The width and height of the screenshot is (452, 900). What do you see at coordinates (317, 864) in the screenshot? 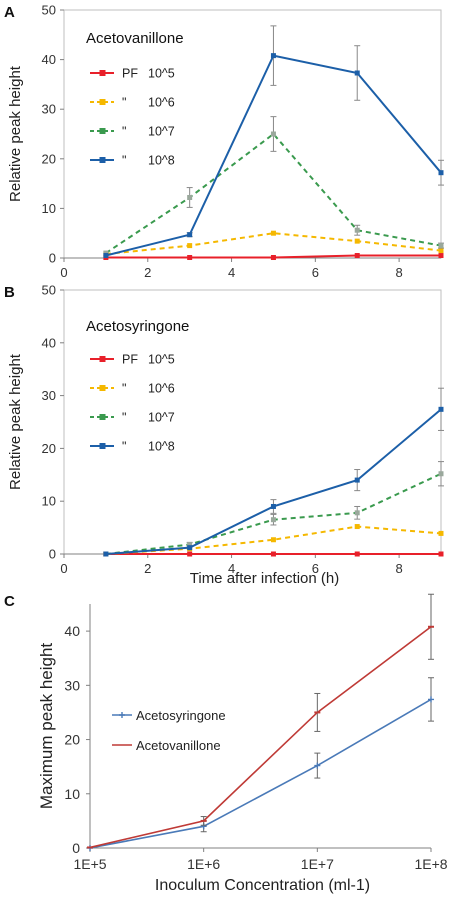
I see `x-tick-label: 1E+7` at bounding box center [317, 864].